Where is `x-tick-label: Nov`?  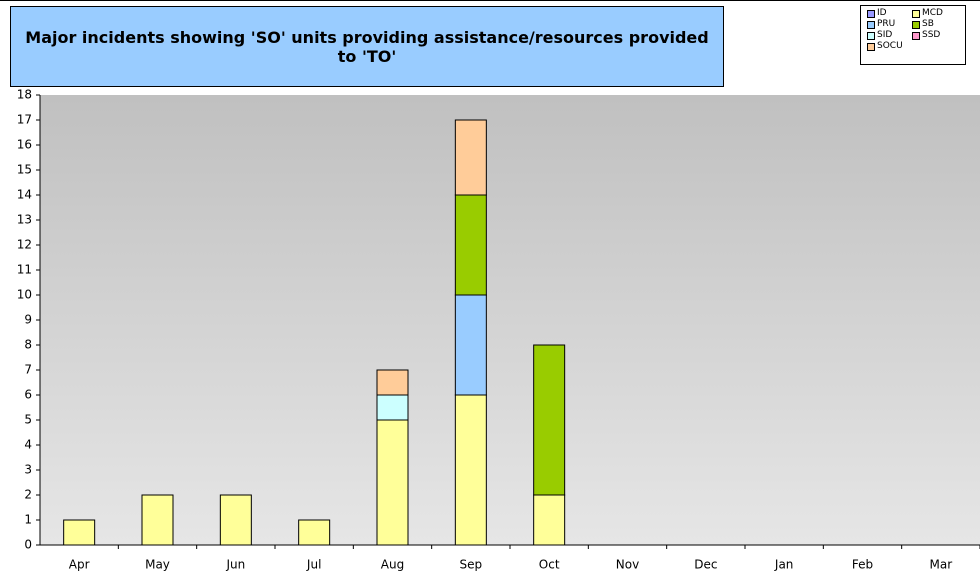
x-tick-label: Nov is located at coordinates (627, 565).